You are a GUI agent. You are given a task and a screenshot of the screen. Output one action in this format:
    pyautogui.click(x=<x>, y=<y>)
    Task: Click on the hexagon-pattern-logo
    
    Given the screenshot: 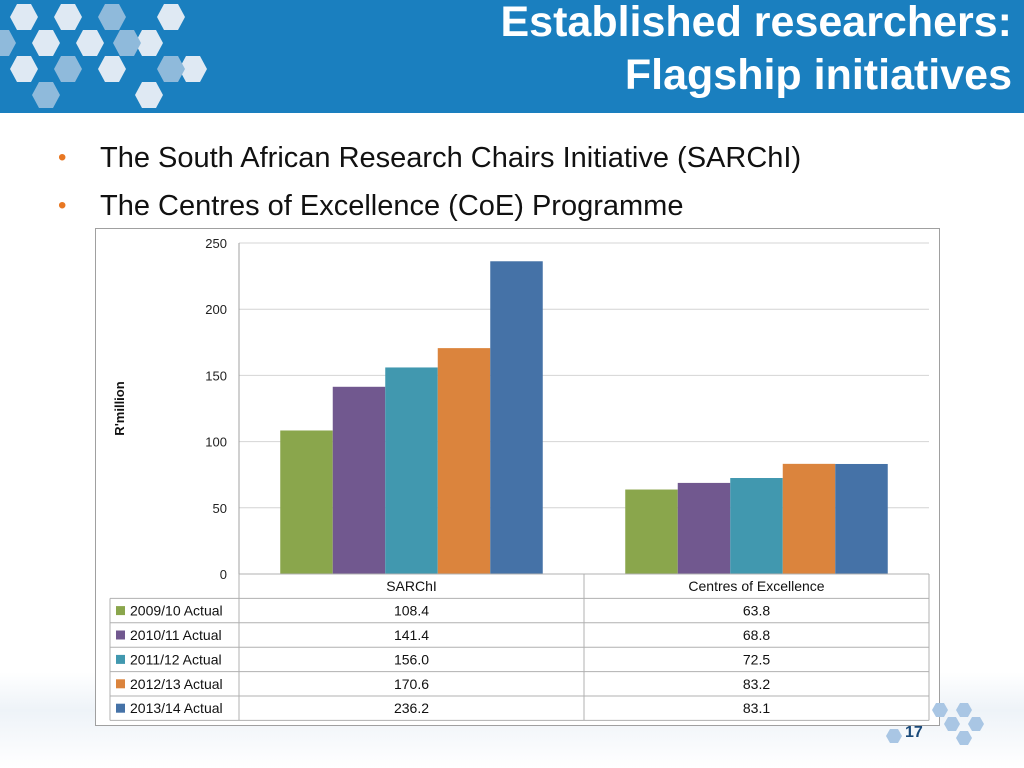 What is the action you would take?
    pyautogui.click(x=103, y=56)
    